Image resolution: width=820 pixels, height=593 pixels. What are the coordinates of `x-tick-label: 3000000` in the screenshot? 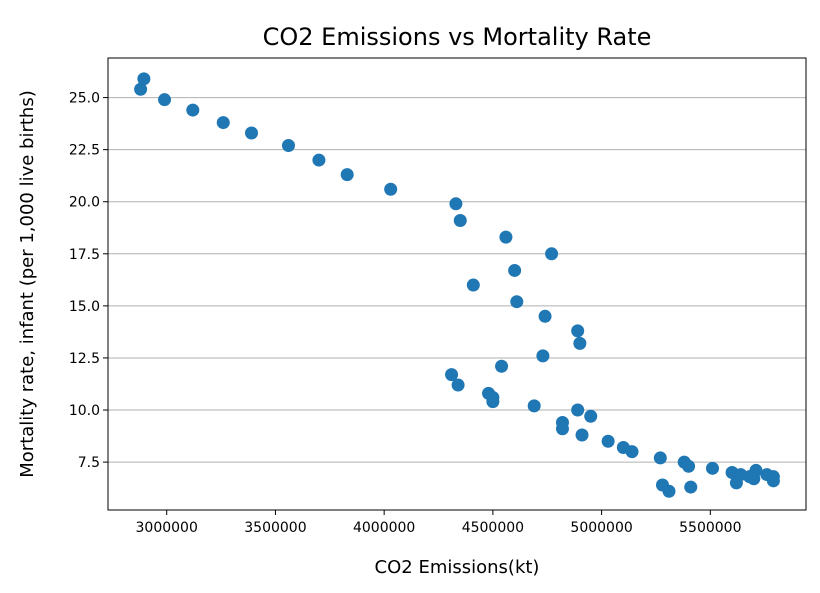 It's located at (167, 528).